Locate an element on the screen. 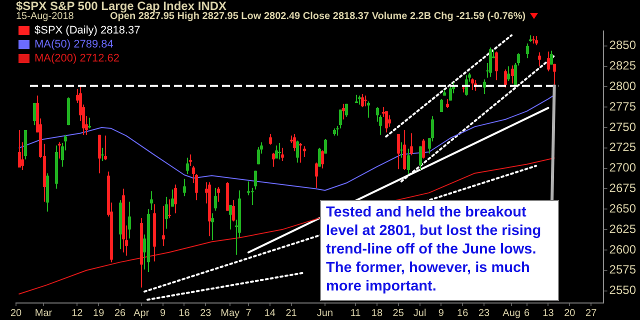 Image resolution: width=640 pixels, height=320 pixels. x-tick-label: Jul is located at coordinates (419, 313).